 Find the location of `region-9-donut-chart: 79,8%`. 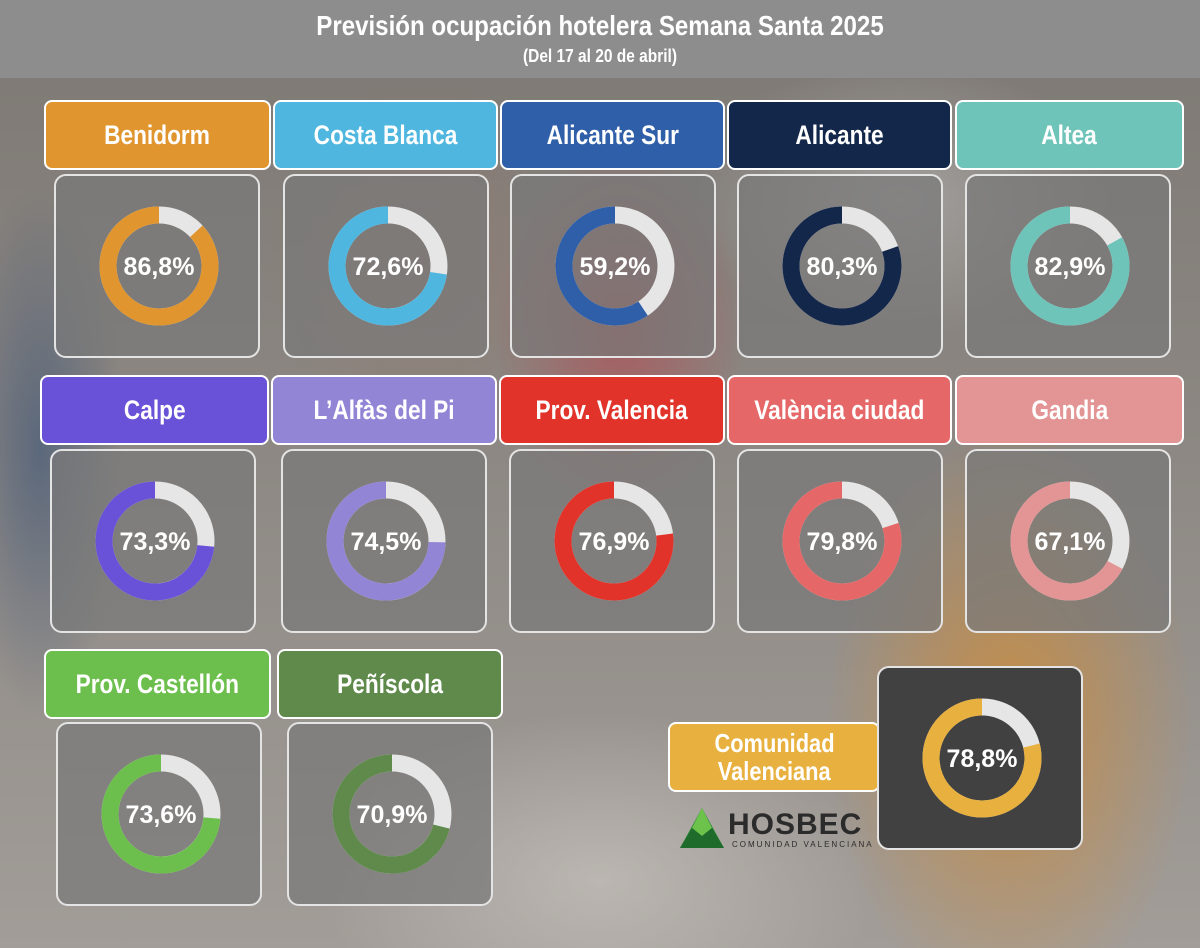

region-9-donut-chart: 79,8% is located at coordinates (842, 541).